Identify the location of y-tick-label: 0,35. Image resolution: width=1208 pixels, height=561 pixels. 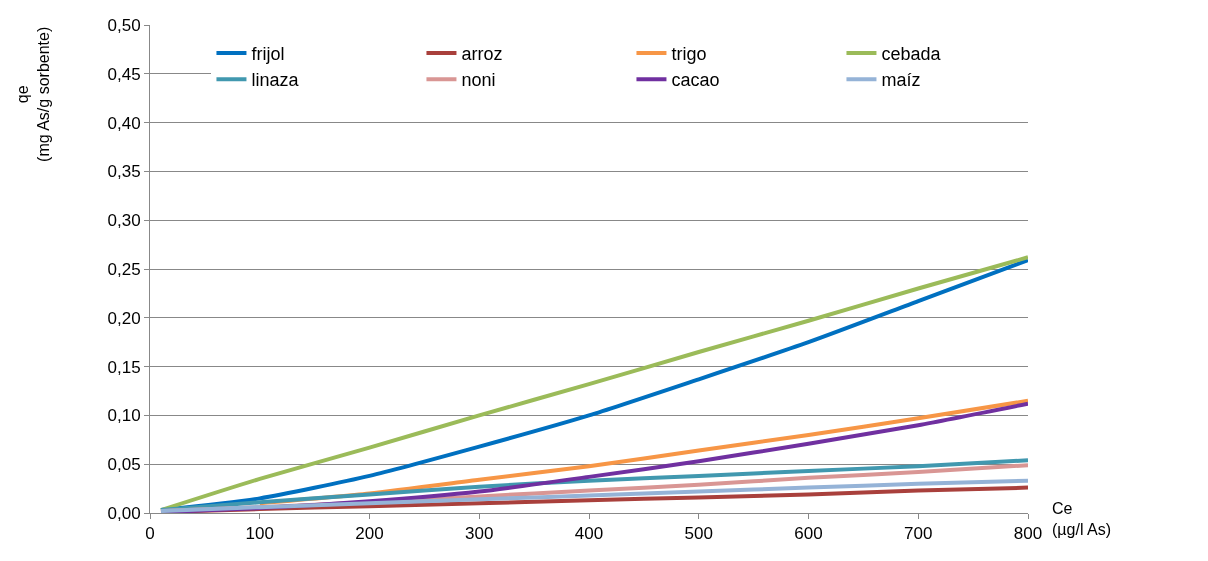
(124, 172).